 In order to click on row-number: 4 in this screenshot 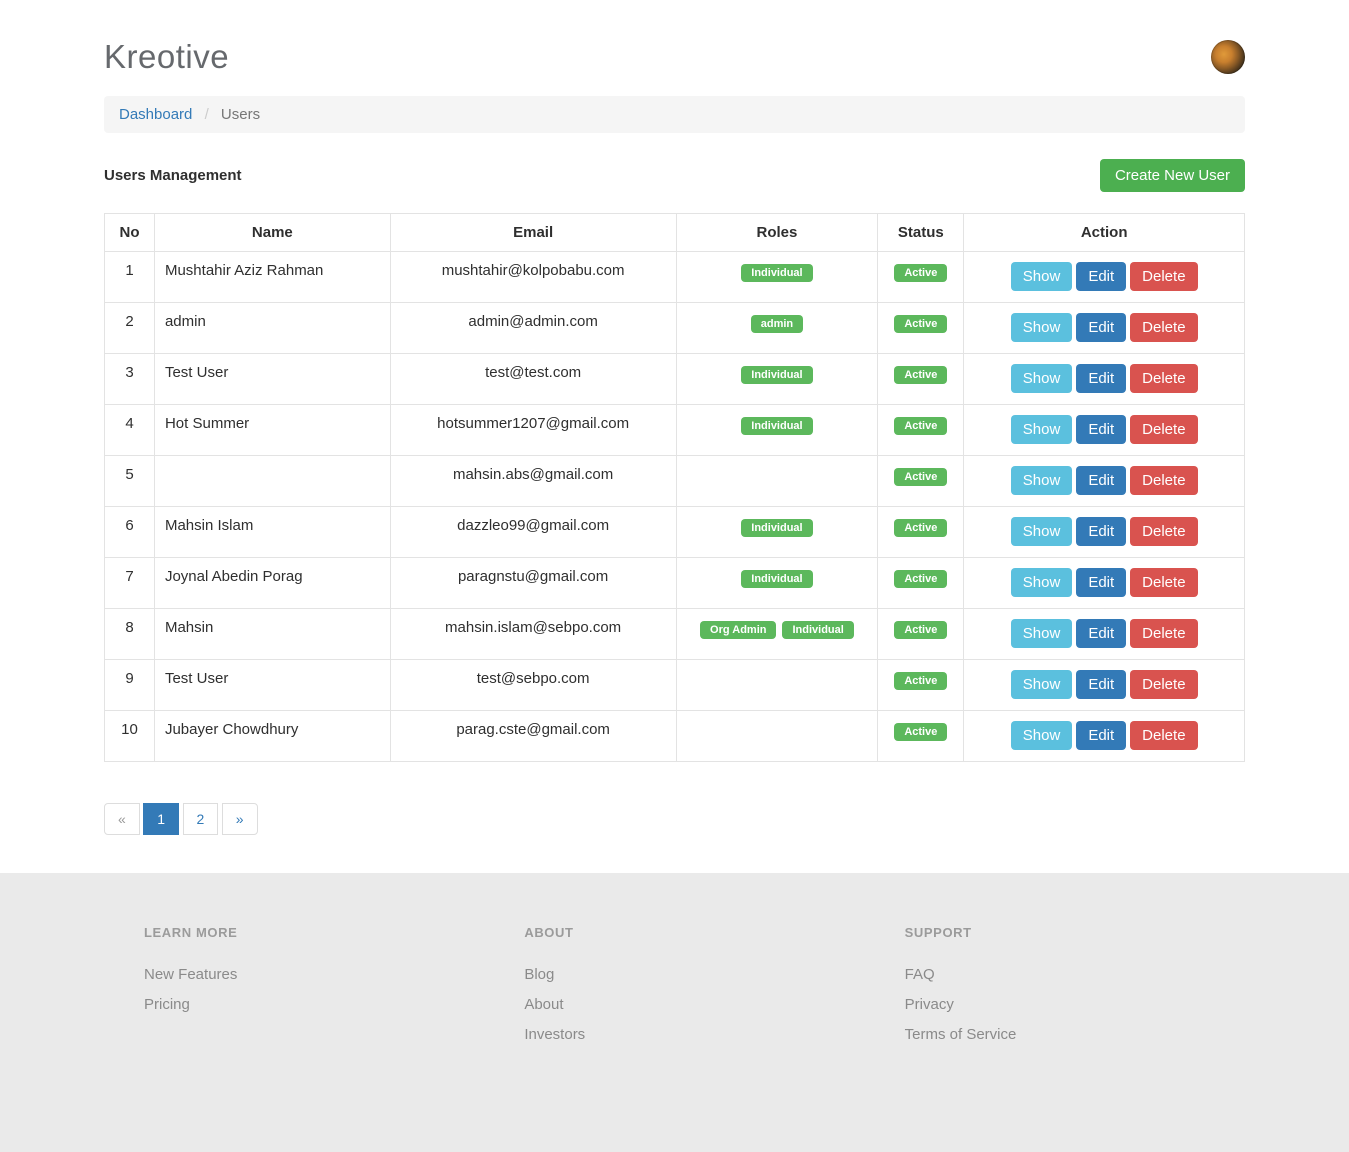, I will do `click(129, 430)`.